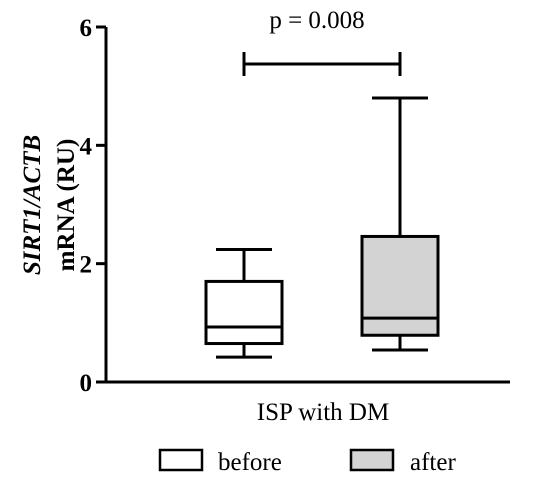  Describe the element at coordinates (316, 20) in the screenshot. I see `p-value-annotation: p = 0.008` at that location.